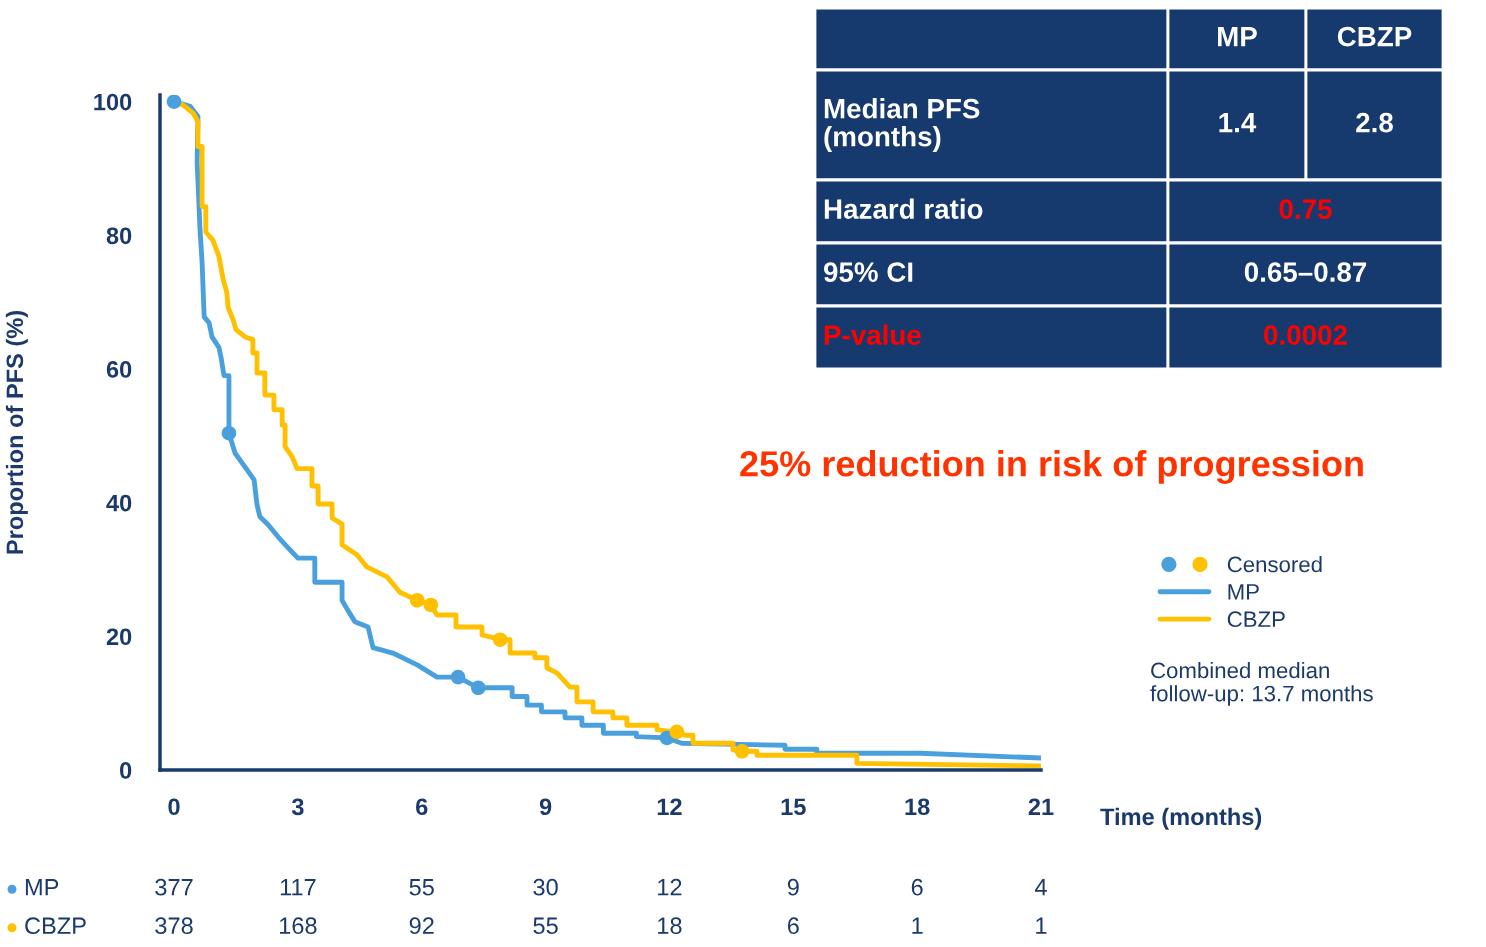 Image resolution: width=1486 pixels, height=947 pixels. What do you see at coordinates (1238, 123) in the screenshot?
I see `text: 1.4` at bounding box center [1238, 123].